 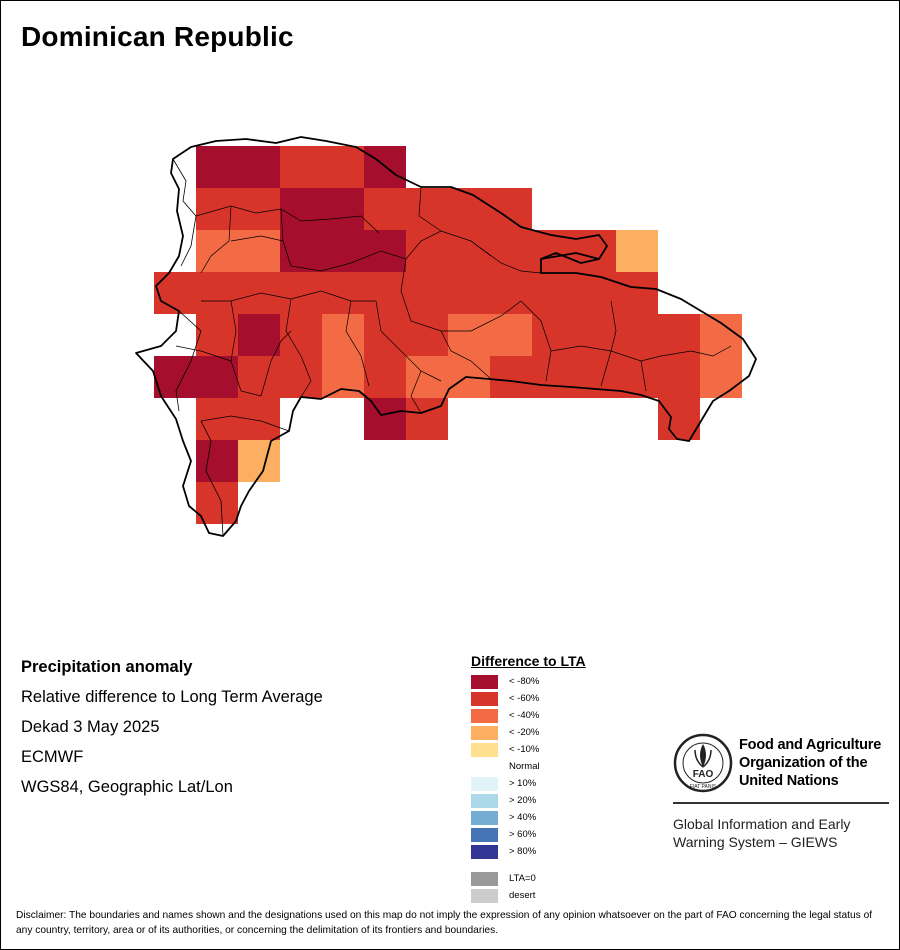 I want to click on giews-name-line: Warning System – GIEWS, so click(x=755, y=842).